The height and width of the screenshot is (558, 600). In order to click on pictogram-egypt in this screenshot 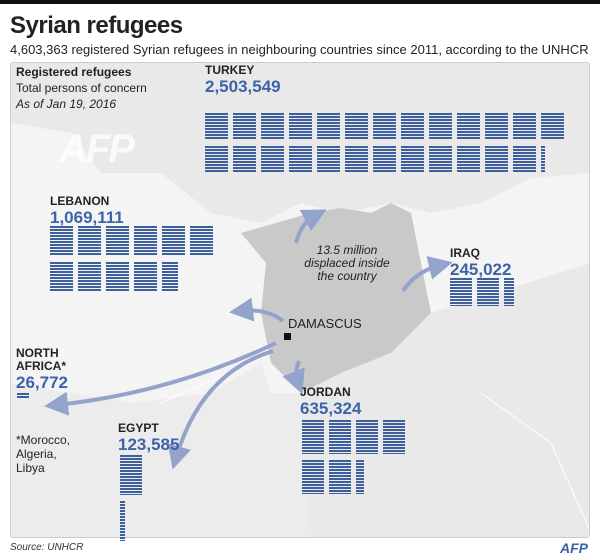, I will do `click(131, 498)`.